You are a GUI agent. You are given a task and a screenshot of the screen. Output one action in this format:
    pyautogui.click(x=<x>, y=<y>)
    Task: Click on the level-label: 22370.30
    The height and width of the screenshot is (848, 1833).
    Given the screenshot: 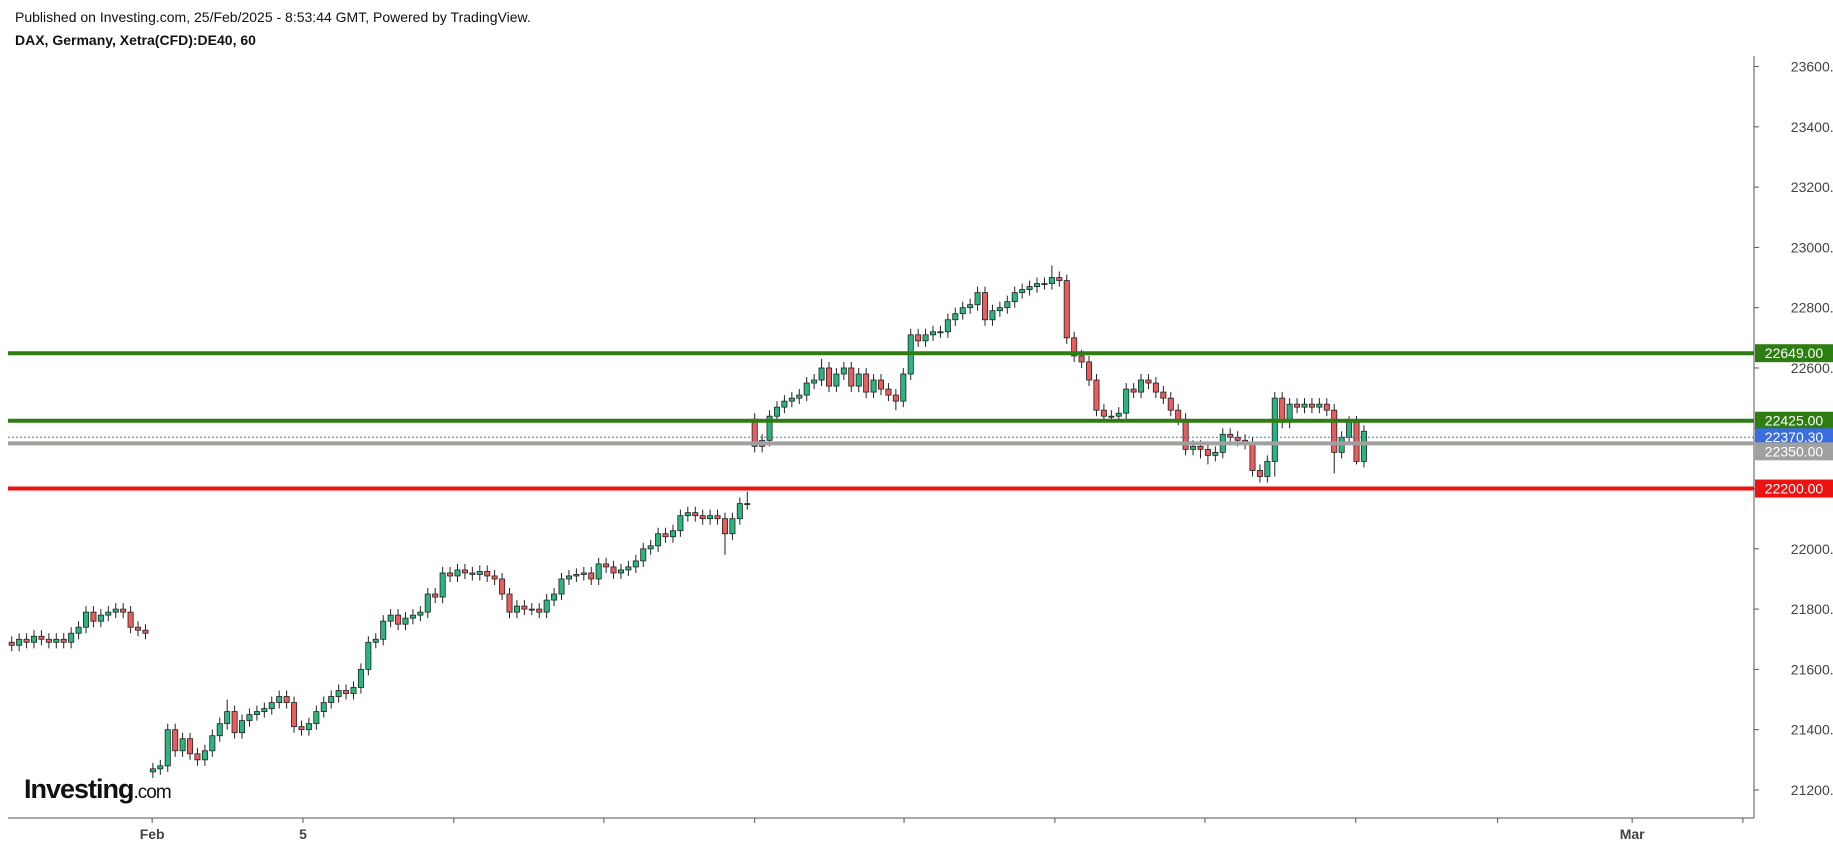 What is the action you would take?
    pyautogui.click(x=1794, y=437)
    